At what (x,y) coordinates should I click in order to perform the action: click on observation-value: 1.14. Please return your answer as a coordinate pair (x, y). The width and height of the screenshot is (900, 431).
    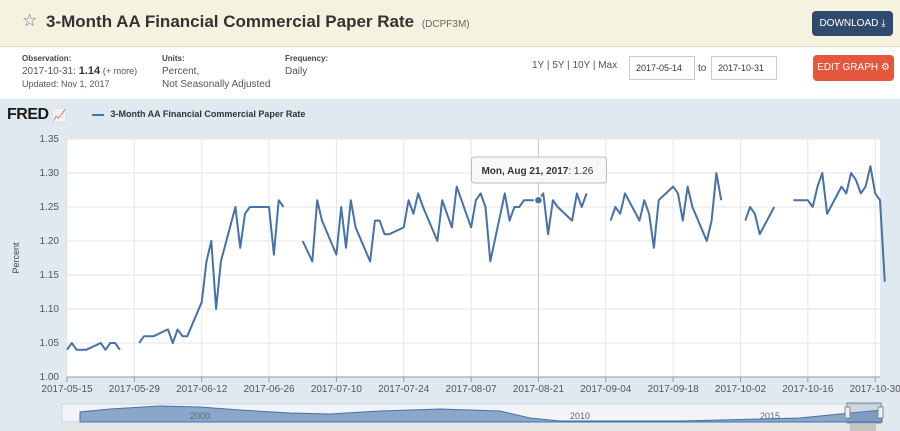
    Looking at the image, I should click on (89, 71).